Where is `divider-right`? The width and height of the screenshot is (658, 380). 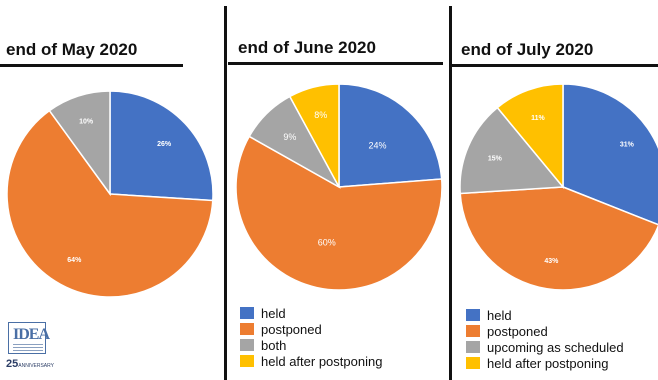
divider-right is located at coordinates (450, 193).